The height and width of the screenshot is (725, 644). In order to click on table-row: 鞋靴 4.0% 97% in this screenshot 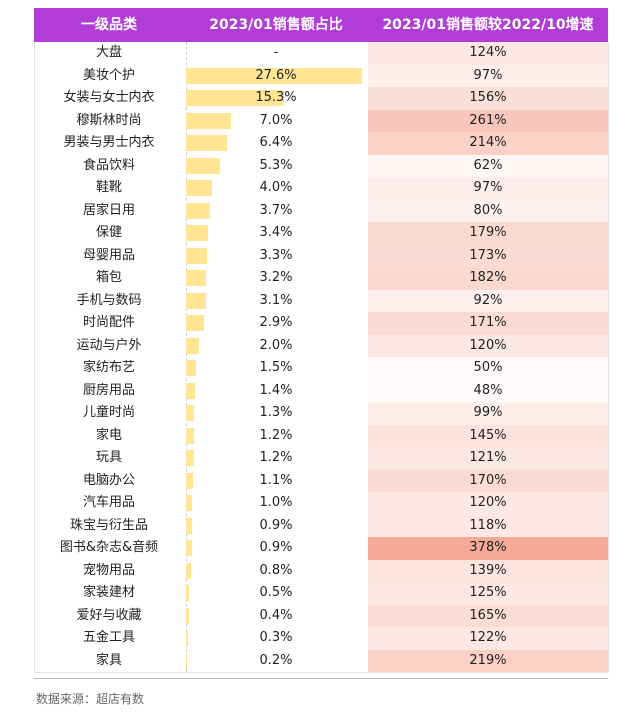, I will do `click(321, 188)`.